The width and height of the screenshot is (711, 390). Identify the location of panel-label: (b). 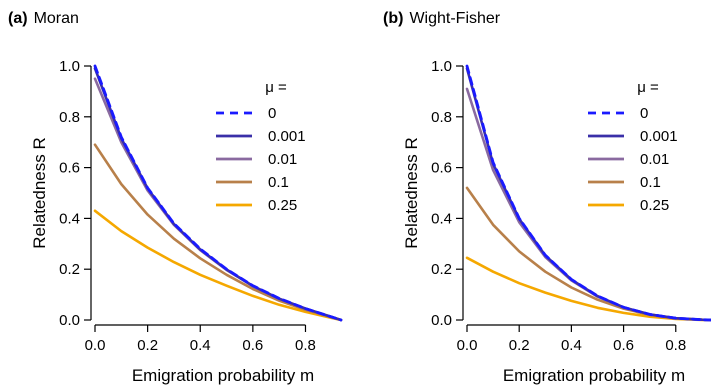
(393, 18).